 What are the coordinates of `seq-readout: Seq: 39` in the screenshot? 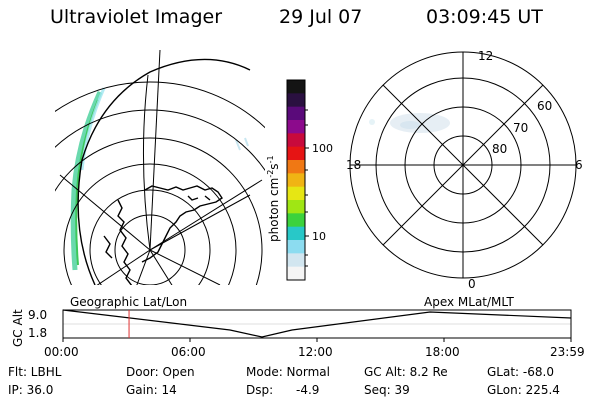 It's located at (387, 390).